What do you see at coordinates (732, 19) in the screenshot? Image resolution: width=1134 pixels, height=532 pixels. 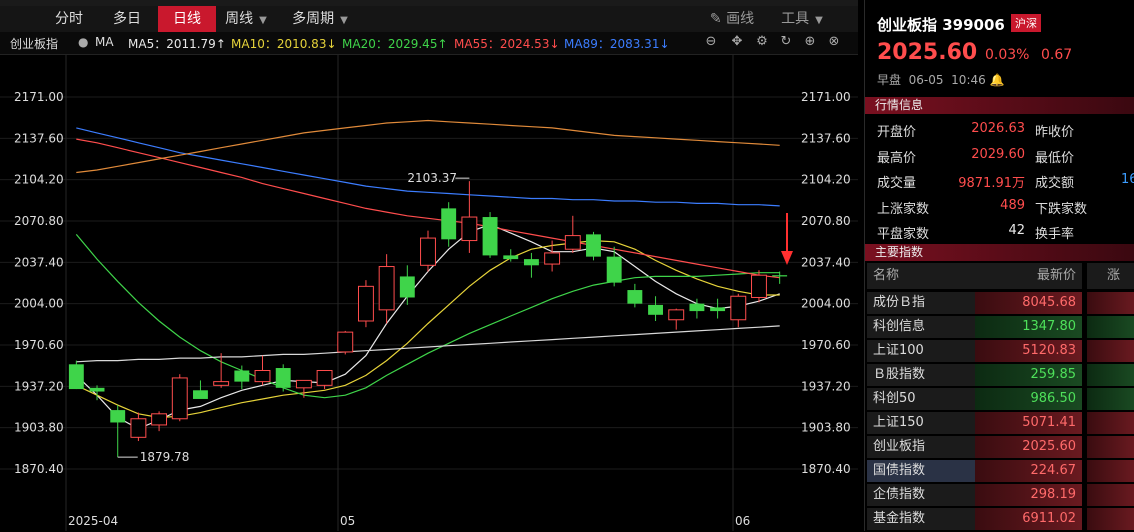 I see `draw-line-button: ✎ 画线` at bounding box center [732, 19].